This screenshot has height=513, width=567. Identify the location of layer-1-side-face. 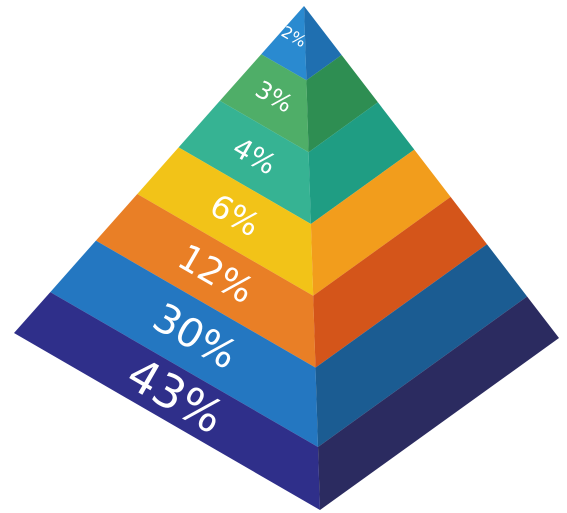
(323, 43).